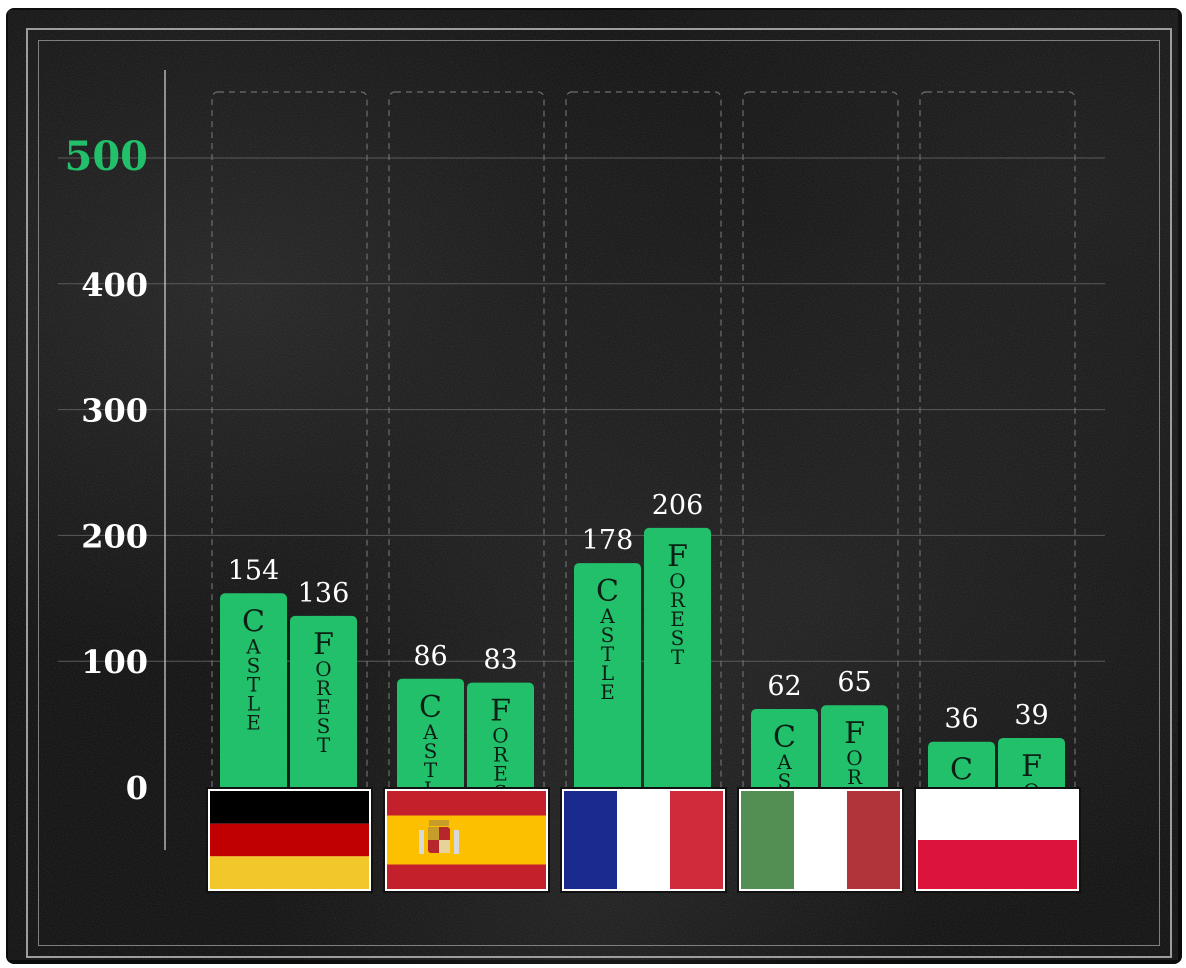  Describe the element at coordinates (784, 686) in the screenshot. I see `data-label: 62` at that location.